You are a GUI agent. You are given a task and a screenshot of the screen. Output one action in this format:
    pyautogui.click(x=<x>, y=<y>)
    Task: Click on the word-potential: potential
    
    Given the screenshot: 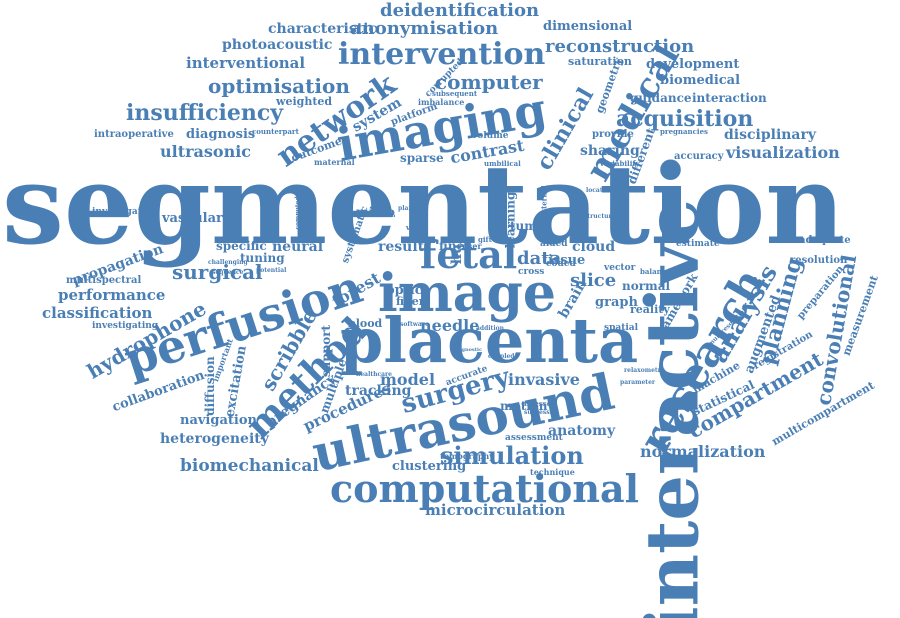 What is the action you would take?
    pyautogui.click(x=271, y=270)
    